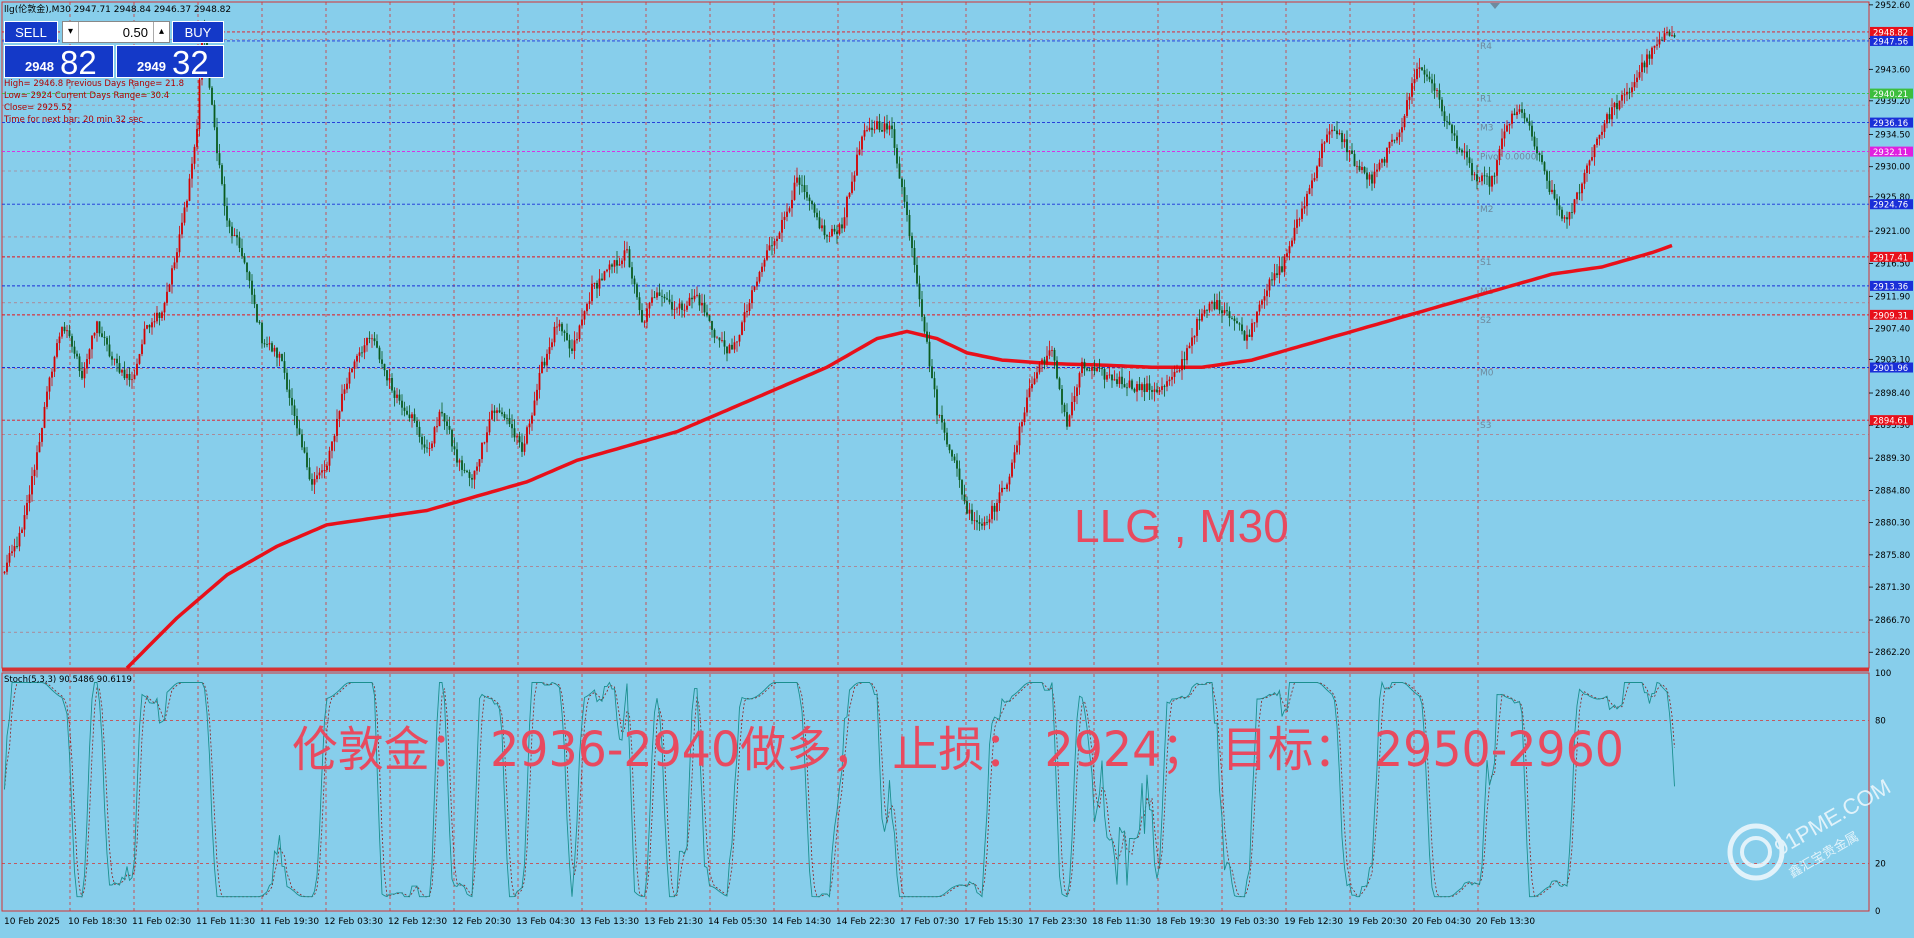 Image resolution: width=1914 pixels, height=938 pixels. What do you see at coordinates (1891, 257) in the screenshot?
I see `price-tag: 2917.41` at bounding box center [1891, 257].